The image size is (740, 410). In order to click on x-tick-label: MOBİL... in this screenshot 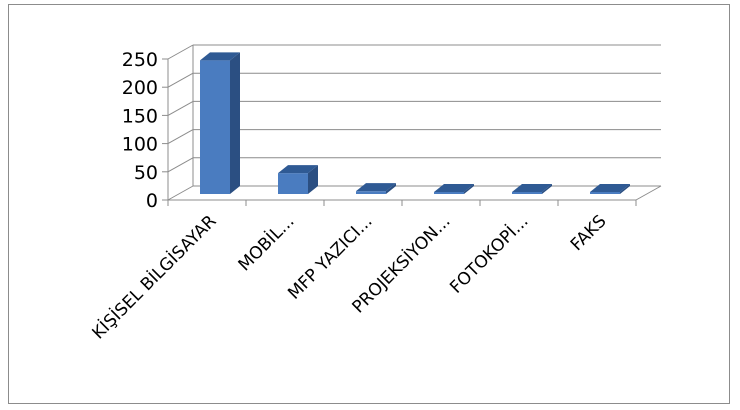, I will do `click(266, 243)`.